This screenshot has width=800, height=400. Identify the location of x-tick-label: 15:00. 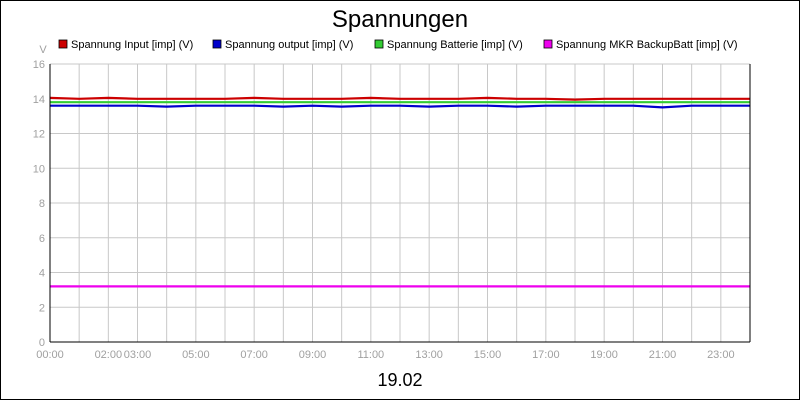
(488, 355).